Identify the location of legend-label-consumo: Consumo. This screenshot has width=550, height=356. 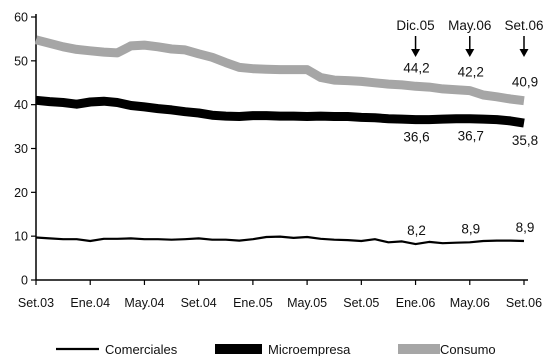
(468, 349).